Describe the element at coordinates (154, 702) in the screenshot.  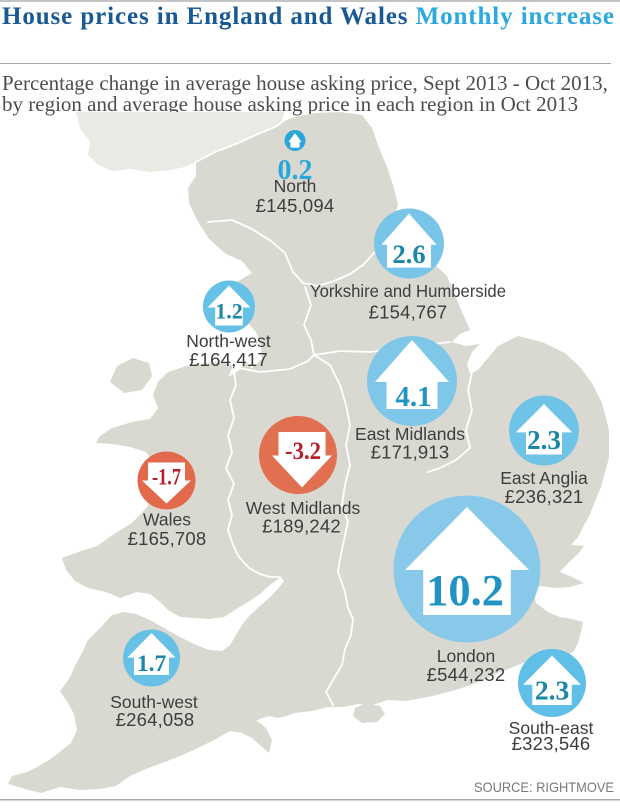
I see `svg-text: South-west` at that location.